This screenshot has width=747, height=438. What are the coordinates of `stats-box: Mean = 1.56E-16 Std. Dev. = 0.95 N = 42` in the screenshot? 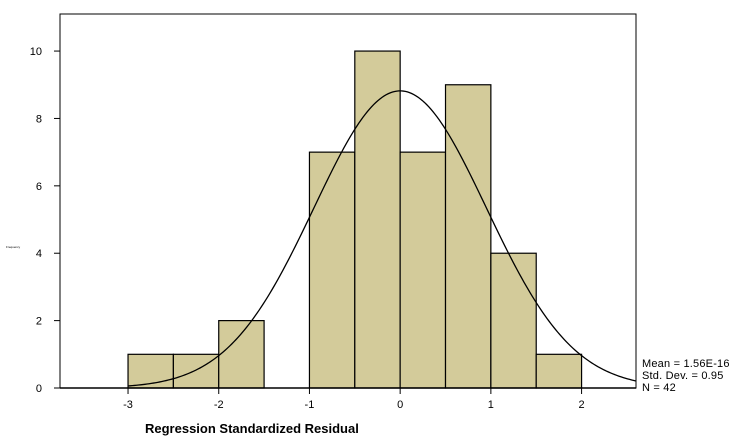 It's located at (686, 376).